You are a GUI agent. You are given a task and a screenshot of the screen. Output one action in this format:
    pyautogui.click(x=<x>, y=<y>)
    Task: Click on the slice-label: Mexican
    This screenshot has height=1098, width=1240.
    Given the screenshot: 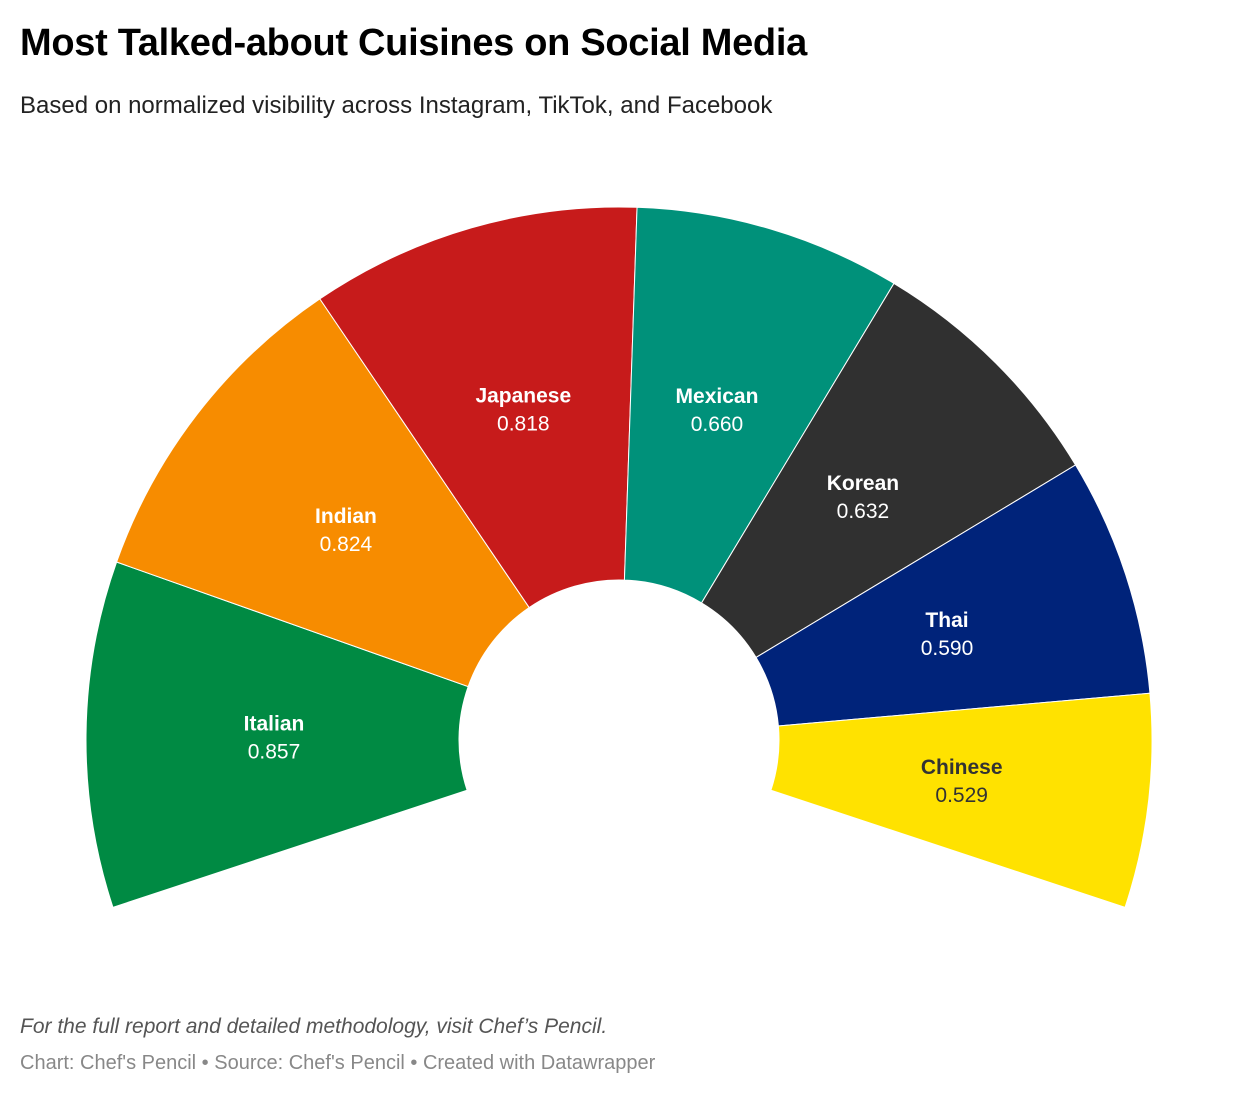 What is the action you would take?
    pyautogui.click(x=717, y=396)
    